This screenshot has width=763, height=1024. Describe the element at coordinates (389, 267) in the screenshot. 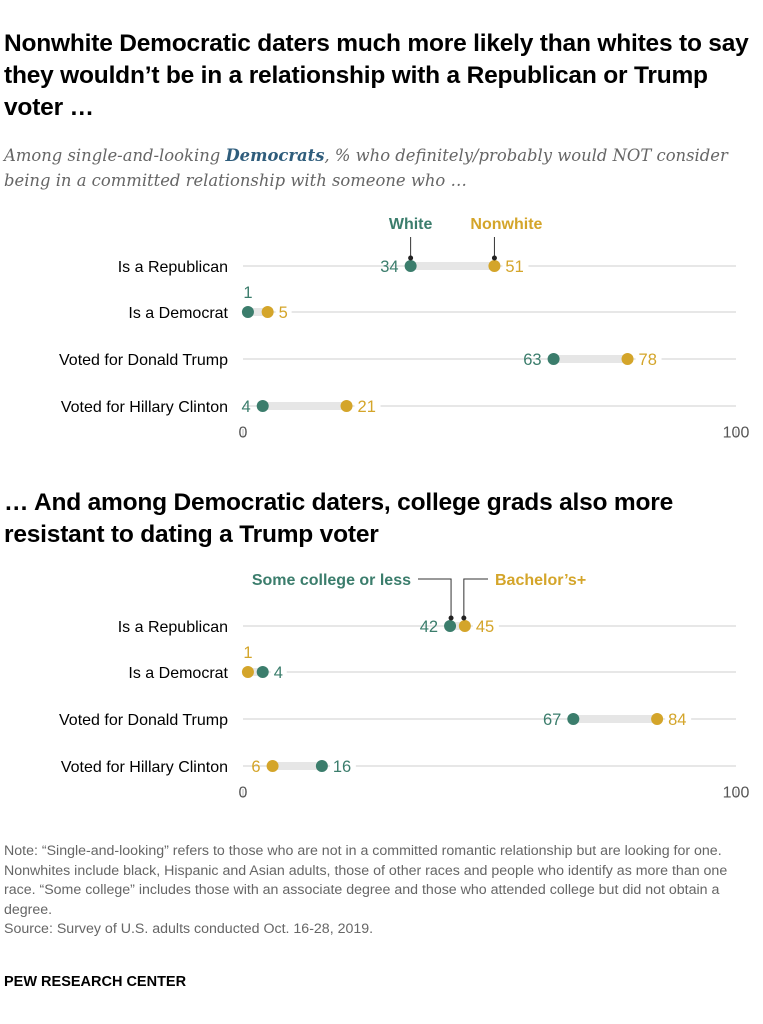

I see `data-label: 34` at that location.